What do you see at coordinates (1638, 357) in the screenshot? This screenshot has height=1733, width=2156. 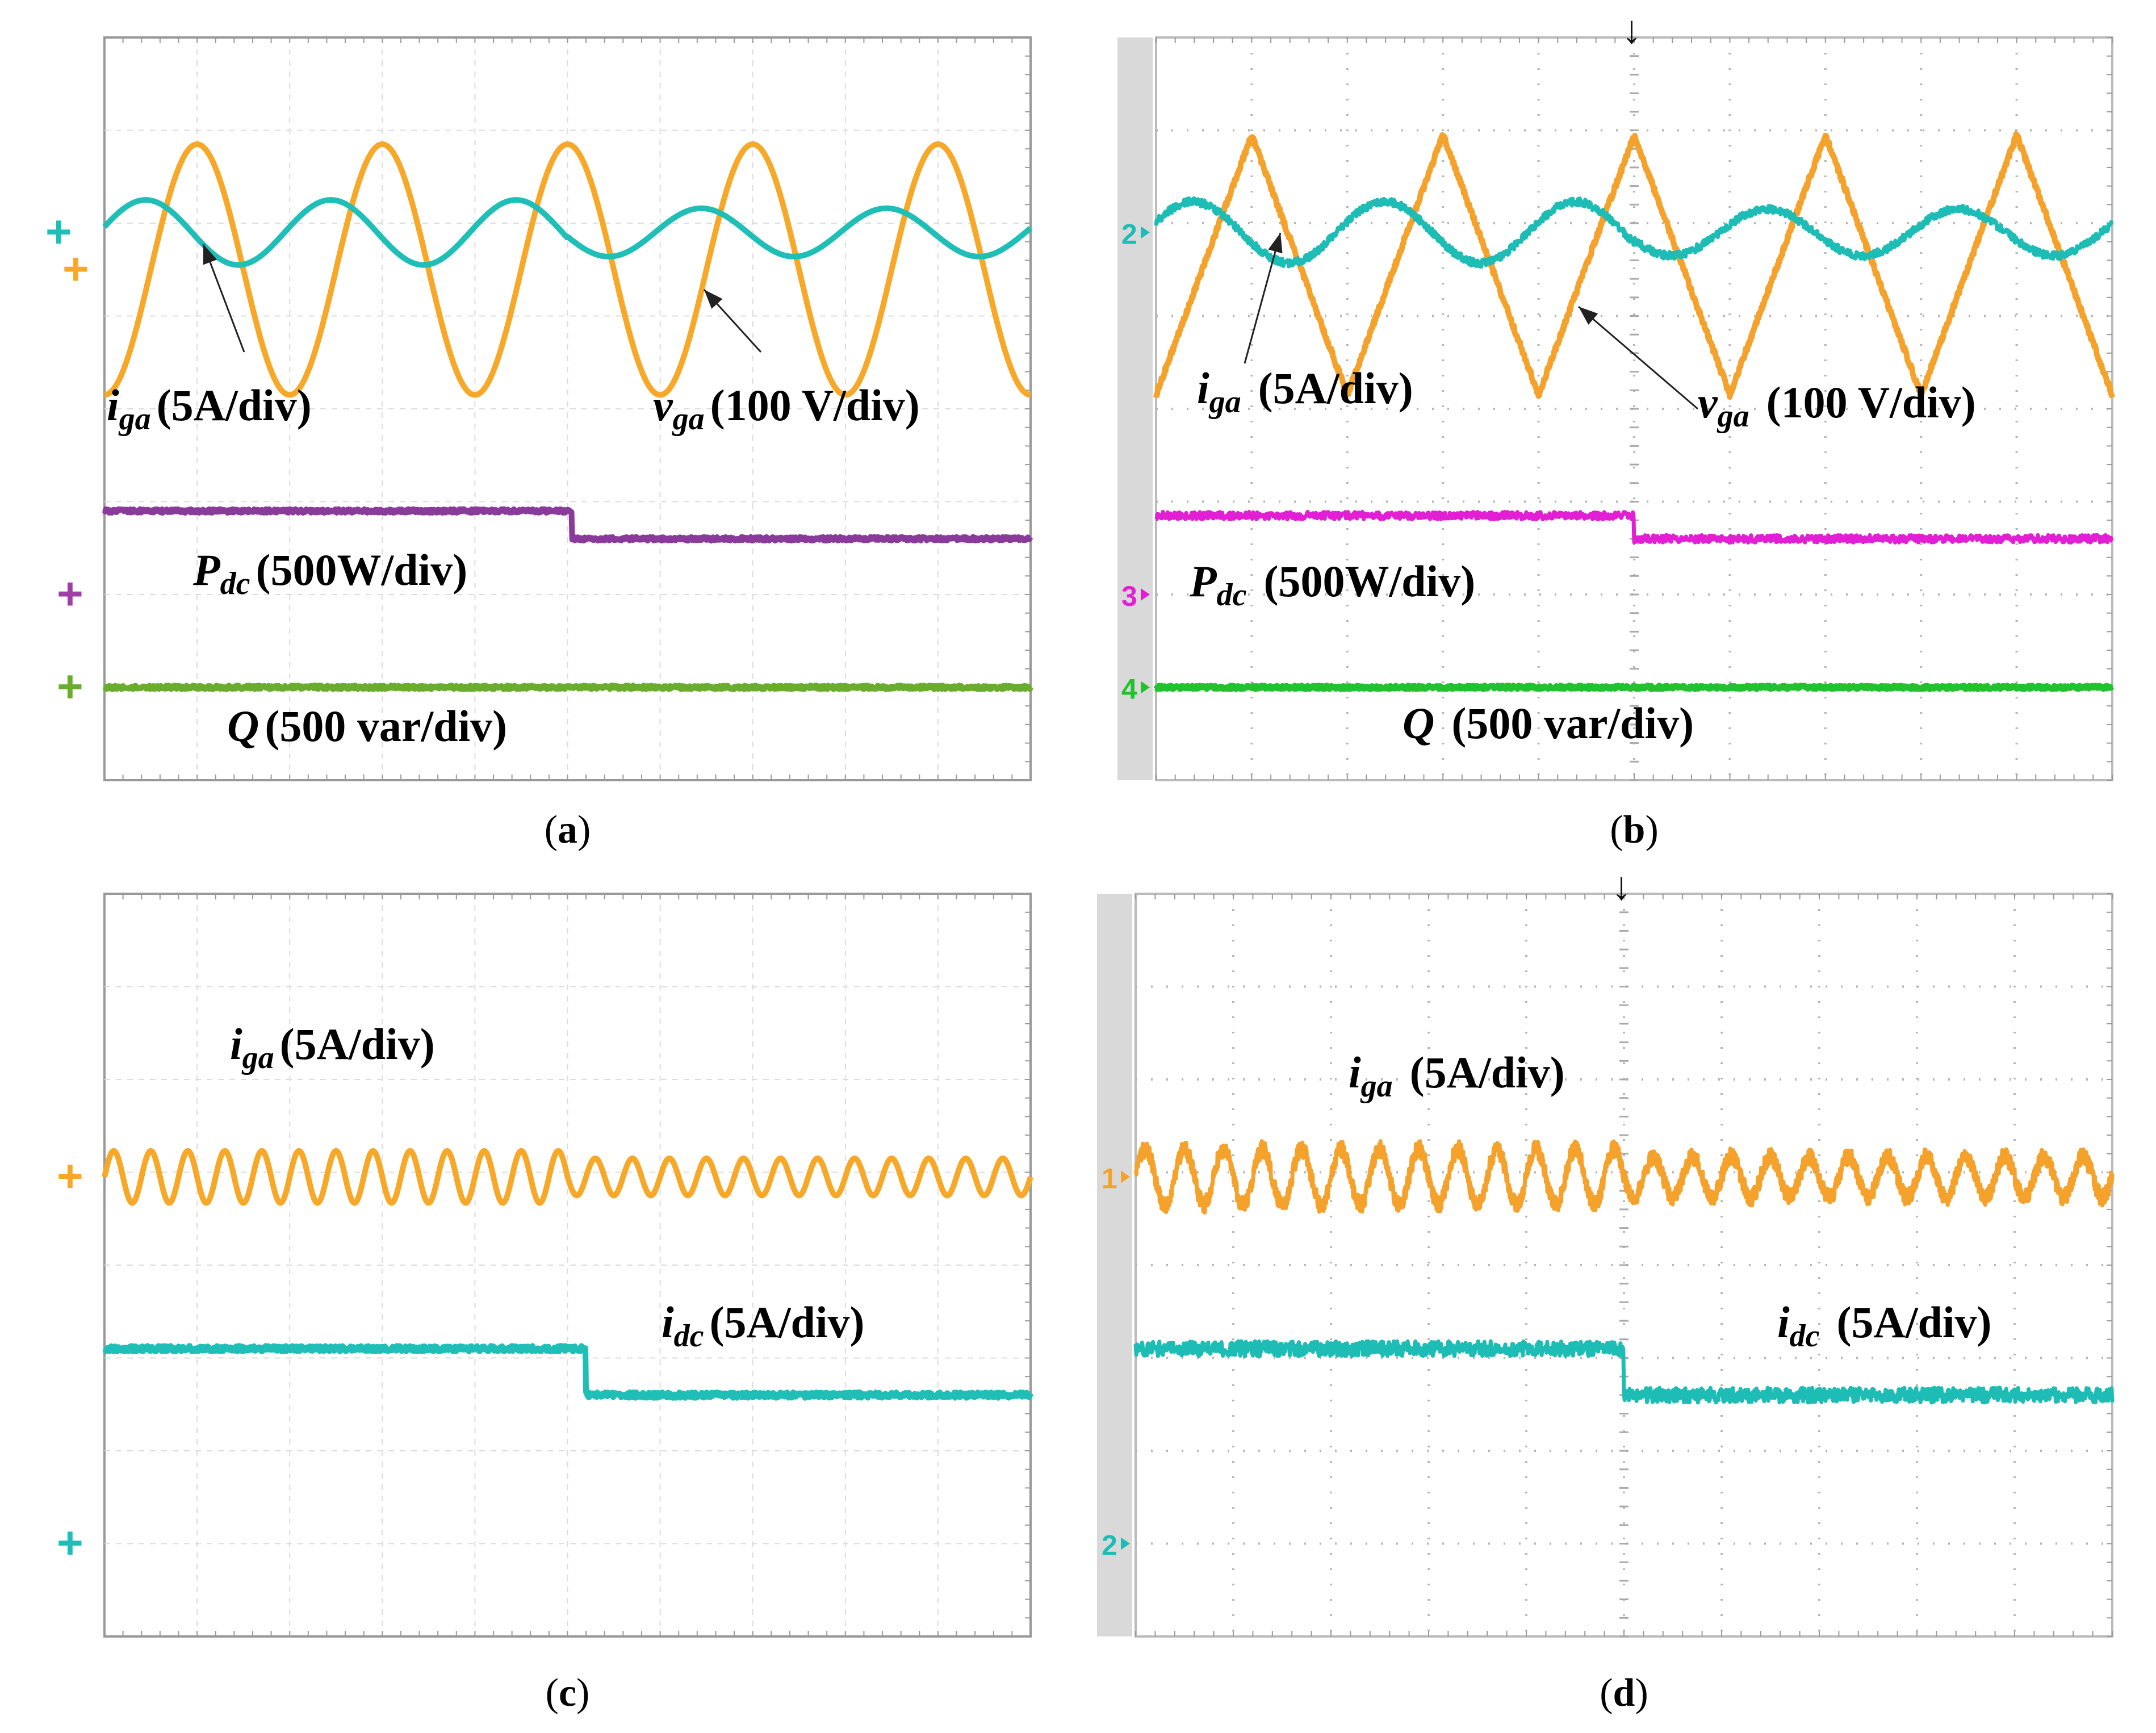 I see `annotation-arrow-vga` at bounding box center [1638, 357].